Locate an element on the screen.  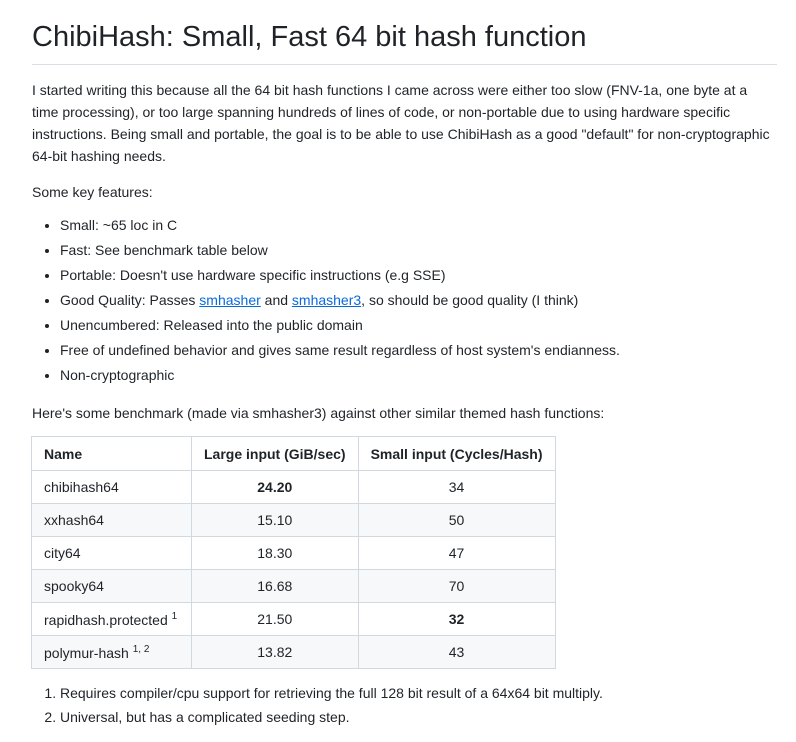
table-row: xxhash64 15.10 50 is located at coordinates (293, 520).